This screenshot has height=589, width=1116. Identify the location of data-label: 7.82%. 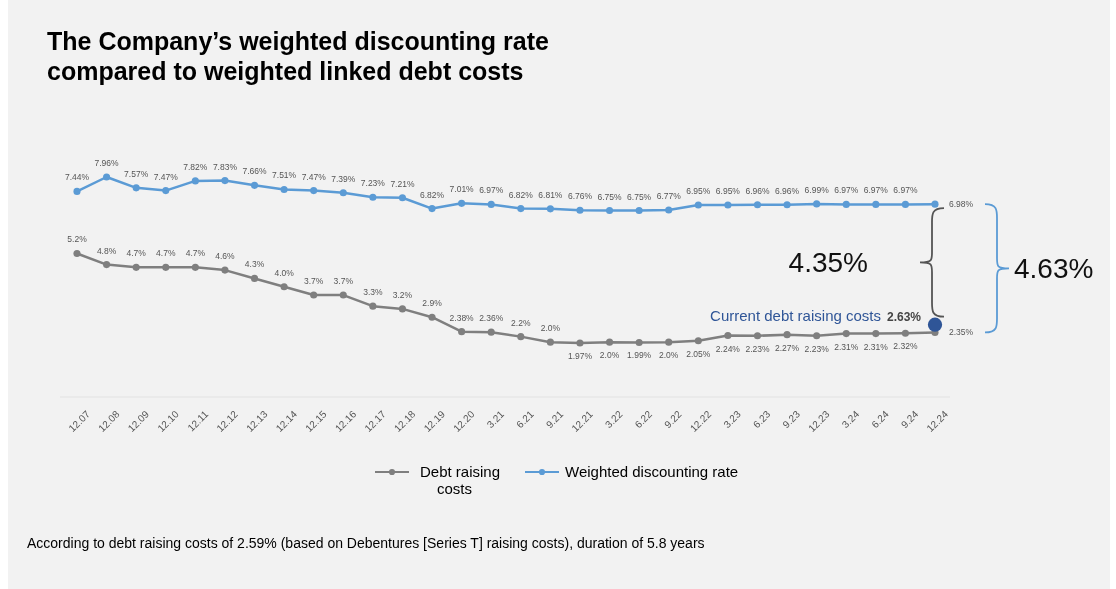
(195, 166).